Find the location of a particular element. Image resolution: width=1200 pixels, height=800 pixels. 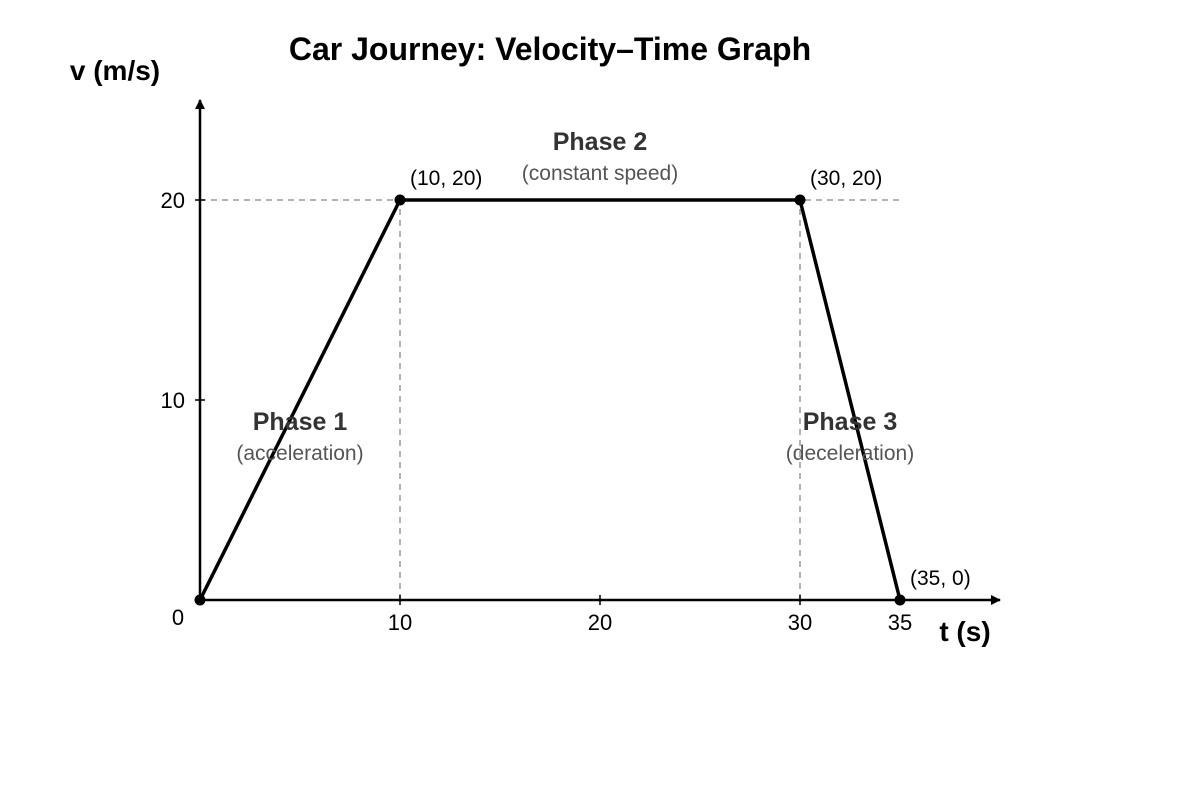

origin-tick-label: 0 is located at coordinates (178, 617).